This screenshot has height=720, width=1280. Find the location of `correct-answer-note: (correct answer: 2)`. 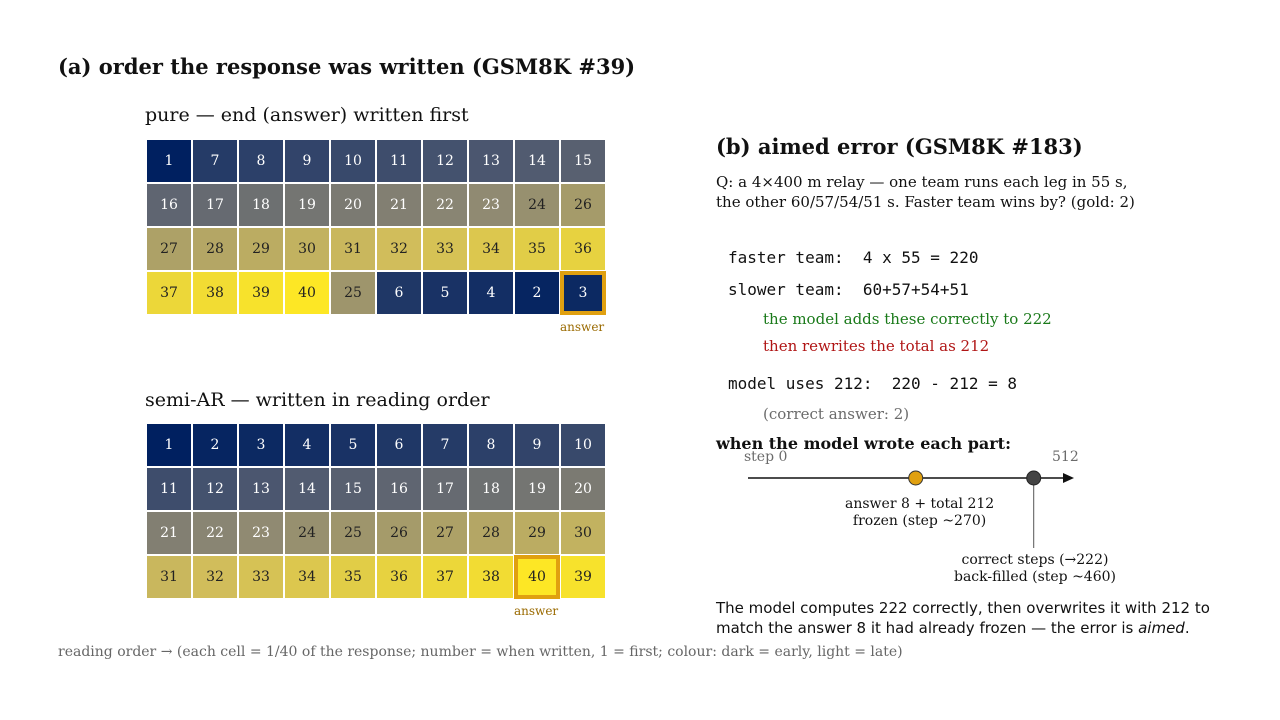

correct-answer-note: (correct answer: 2) is located at coordinates (836, 414).